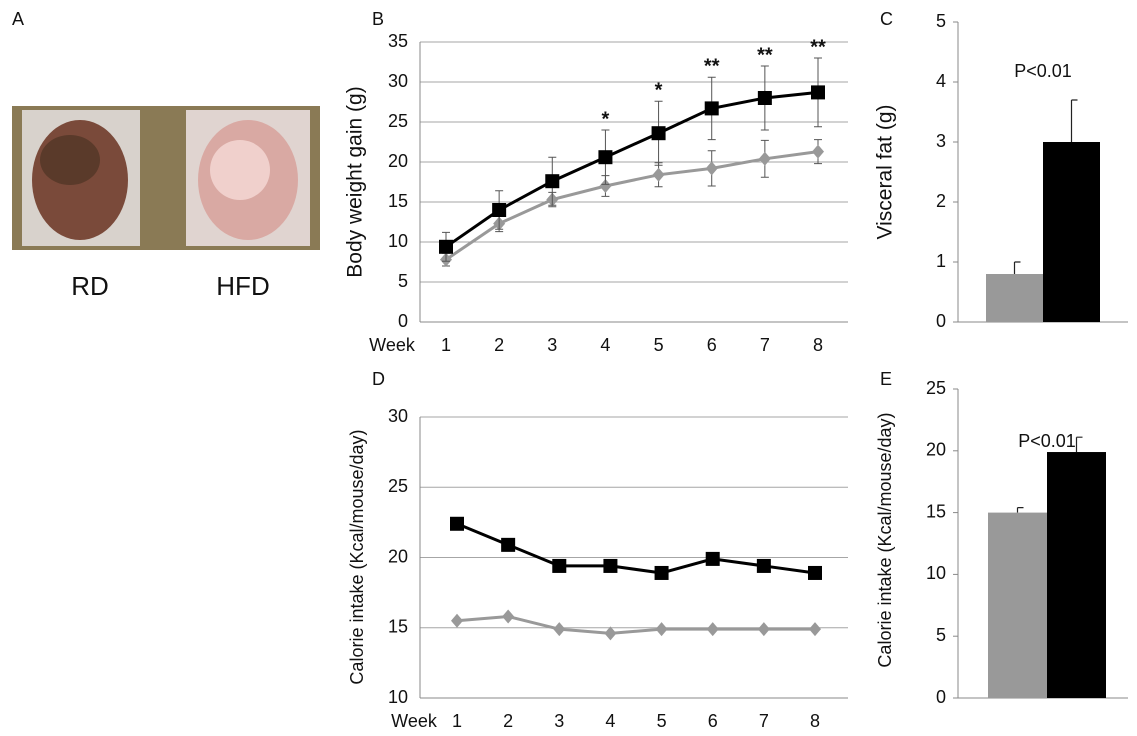 The image size is (1137, 736). Describe the element at coordinates (886, 19) in the screenshot. I see `panel-label: C` at that location.